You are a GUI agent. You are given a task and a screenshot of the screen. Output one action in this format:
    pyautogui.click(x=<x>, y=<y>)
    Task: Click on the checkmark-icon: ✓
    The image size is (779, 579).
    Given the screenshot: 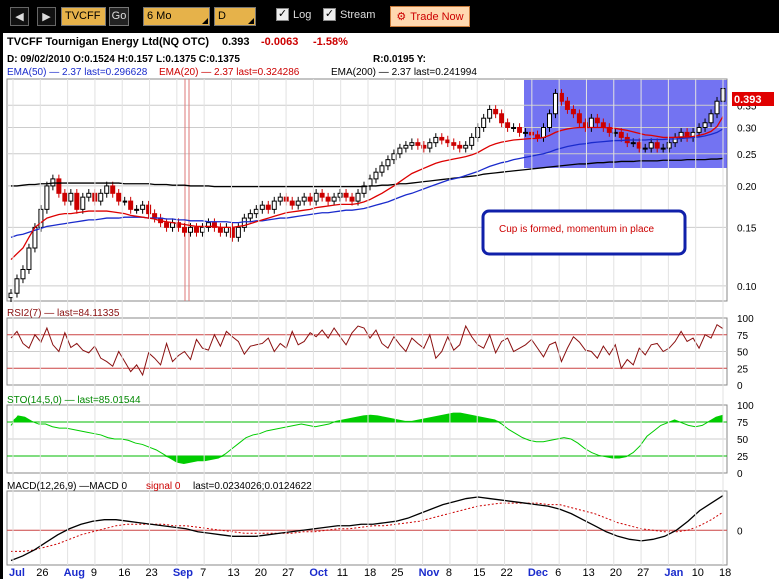 What is the action you would take?
    pyautogui.click(x=329, y=14)
    